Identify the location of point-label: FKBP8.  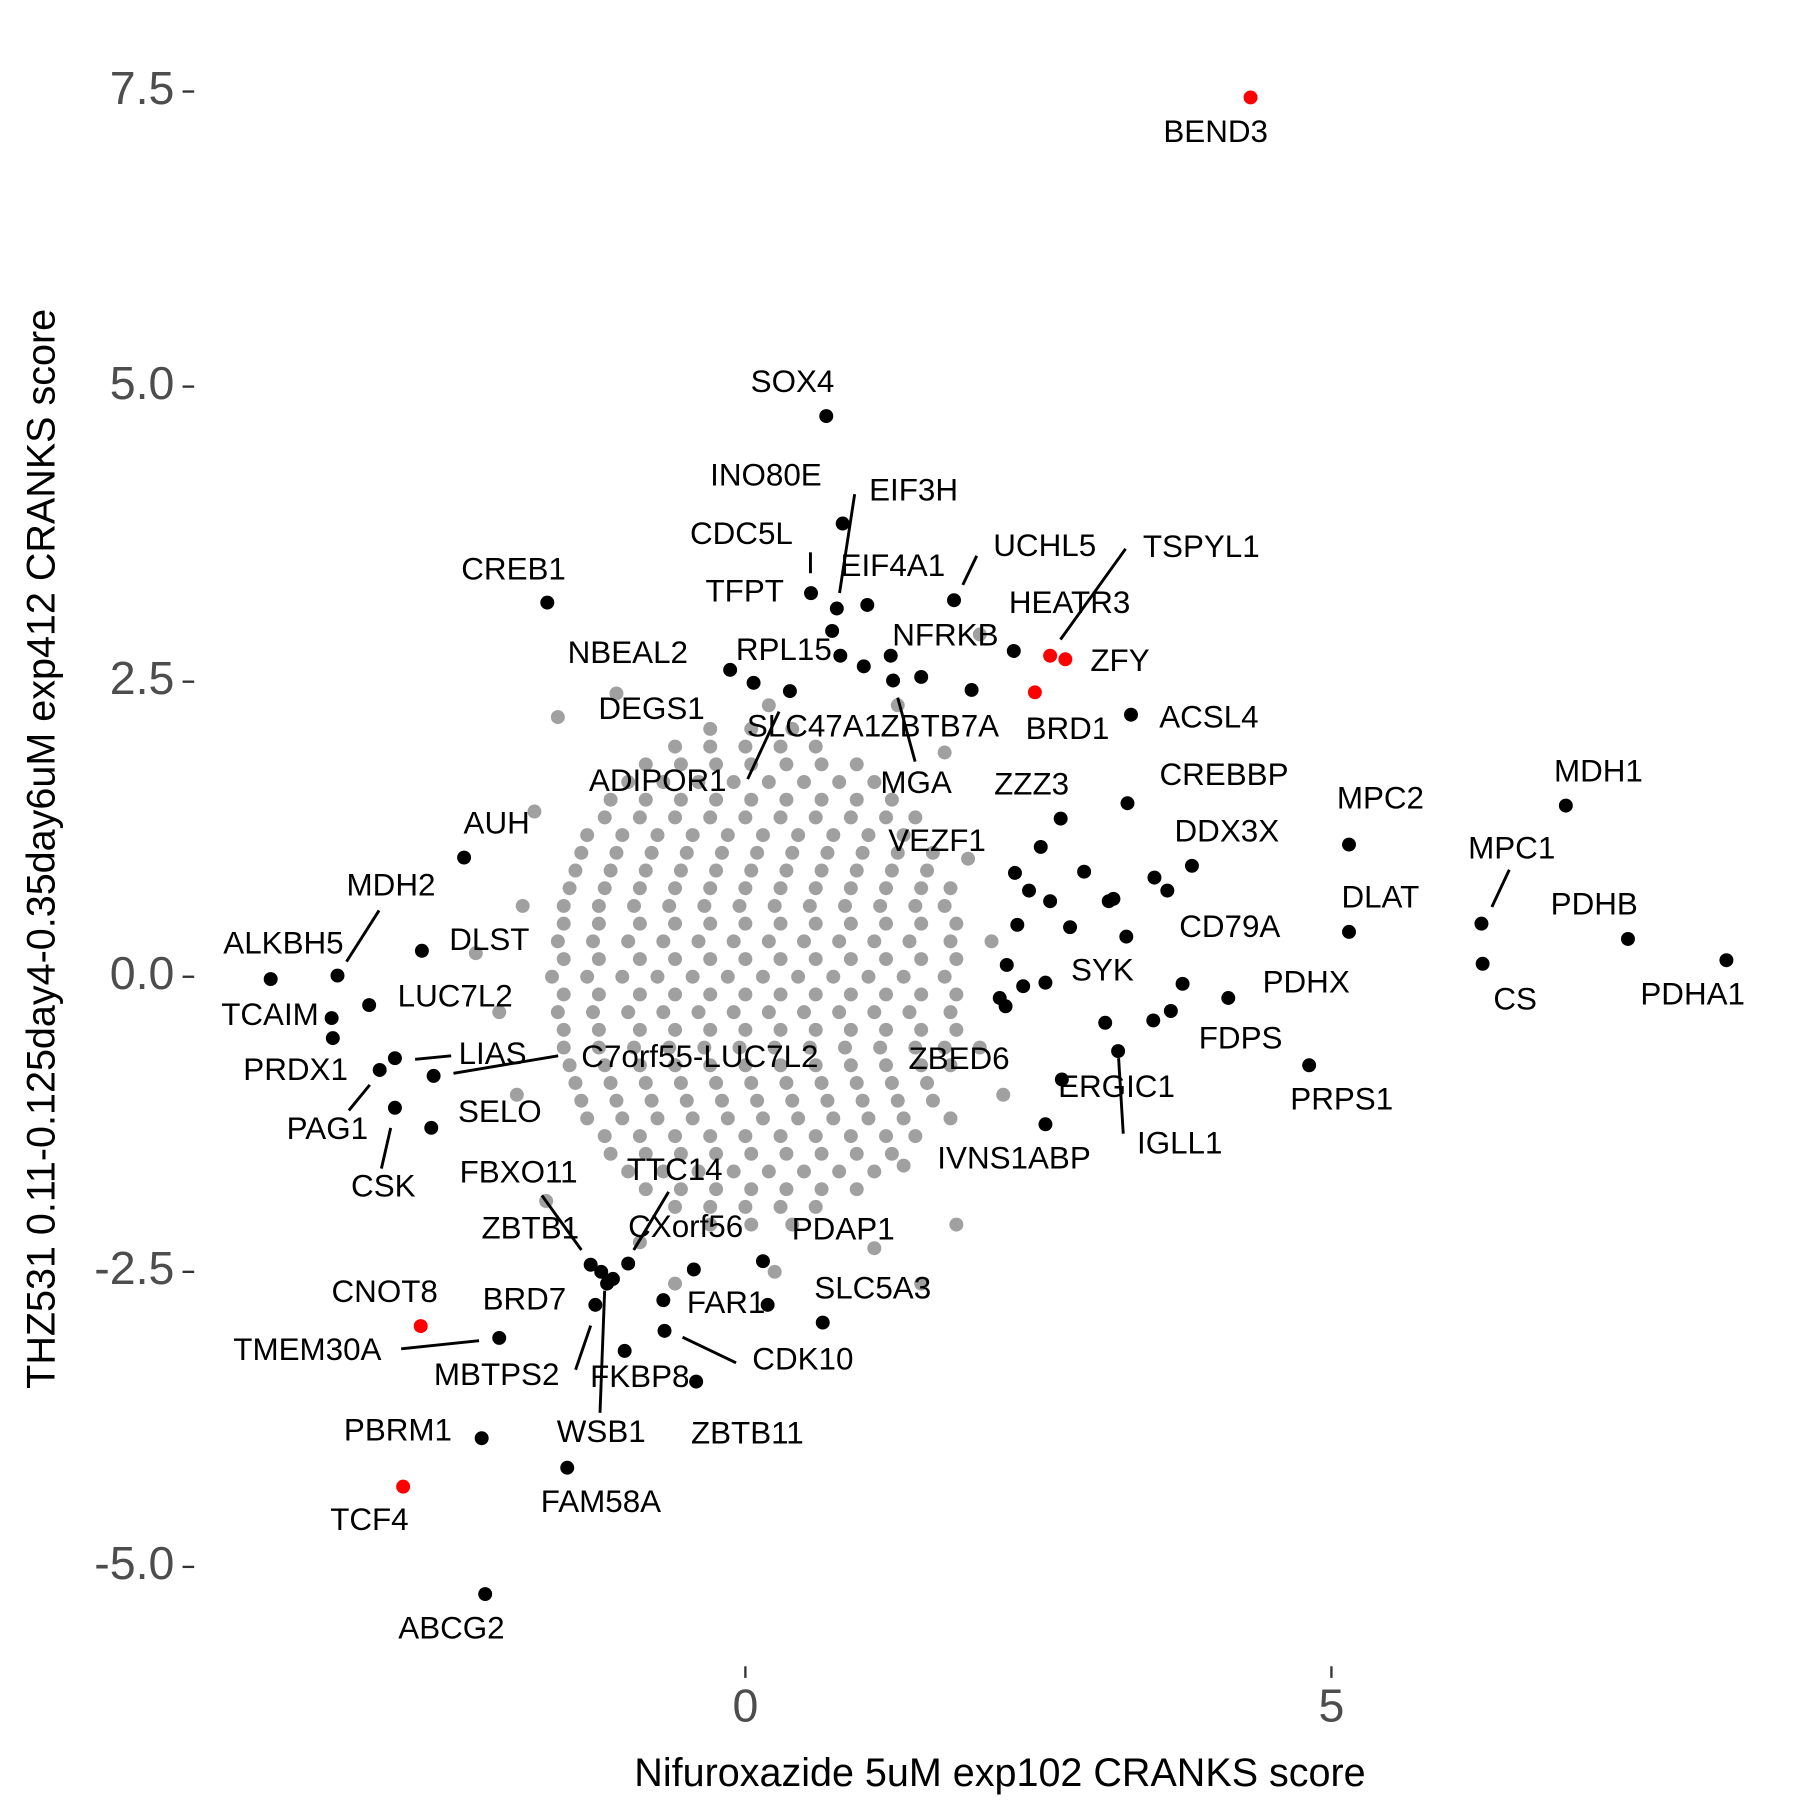
(639, 1376).